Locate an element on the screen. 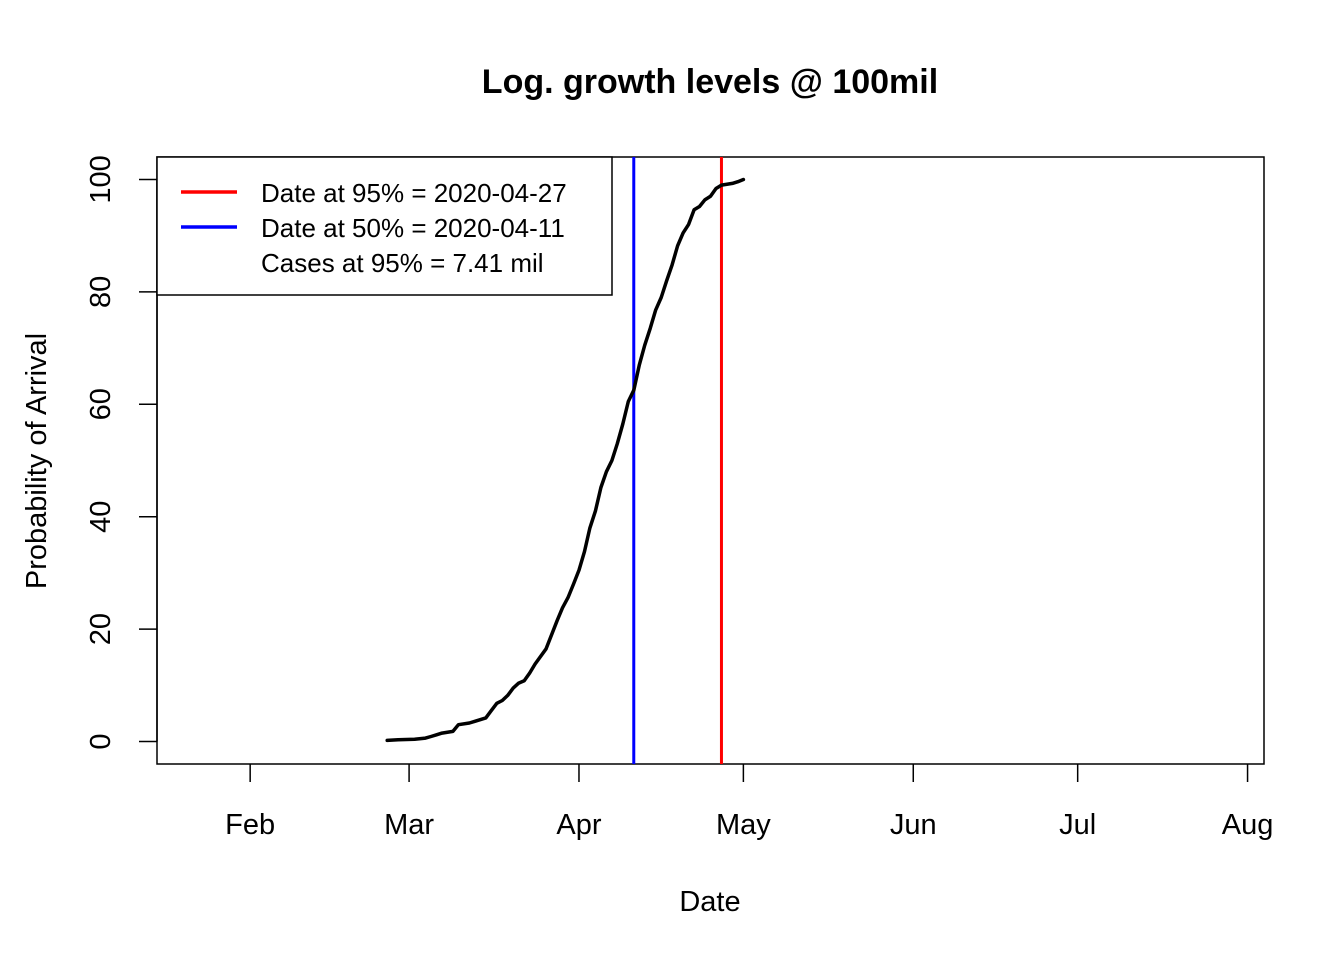 Image resolution: width=1344 pixels, height=960 pixels. y-tick-label-2: 40 is located at coordinates (101, 517).